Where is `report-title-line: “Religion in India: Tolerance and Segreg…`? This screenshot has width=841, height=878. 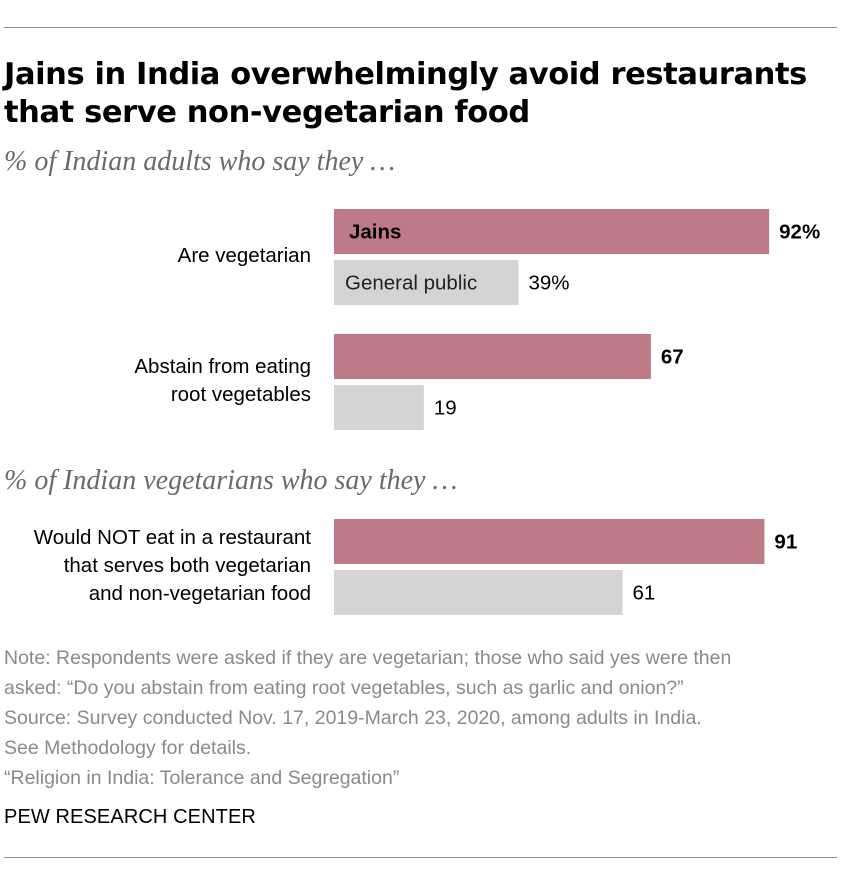 report-title-line: “Religion in India: Tolerance and Segreg… is located at coordinates (202, 778).